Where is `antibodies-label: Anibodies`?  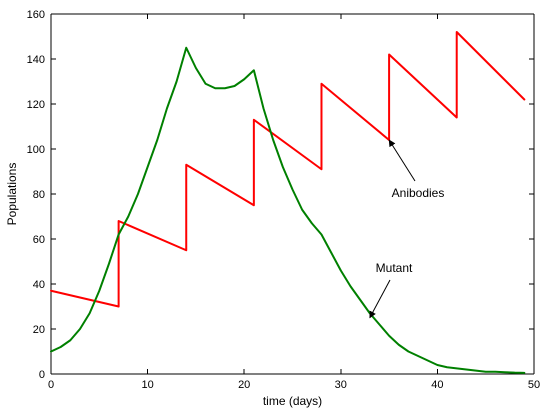
antibodies-label: Anibodies is located at coordinates (418, 193).